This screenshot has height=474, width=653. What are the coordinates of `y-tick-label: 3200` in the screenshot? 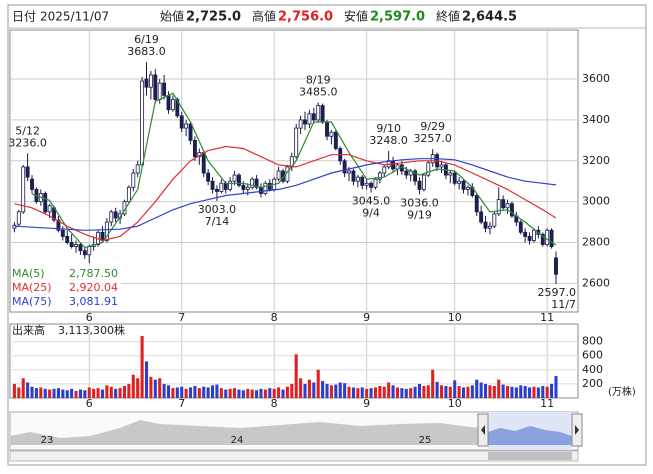 It's located at (596, 160).